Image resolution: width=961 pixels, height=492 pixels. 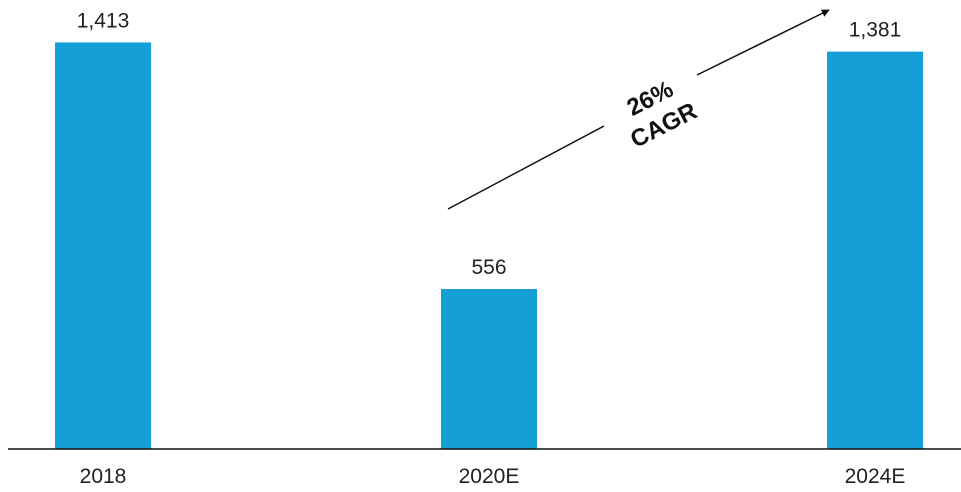 What do you see at coordinates (103, 476) in the screenshot?
I see `x-tick-label-2018: 2018` at bounding box center [103, 476].